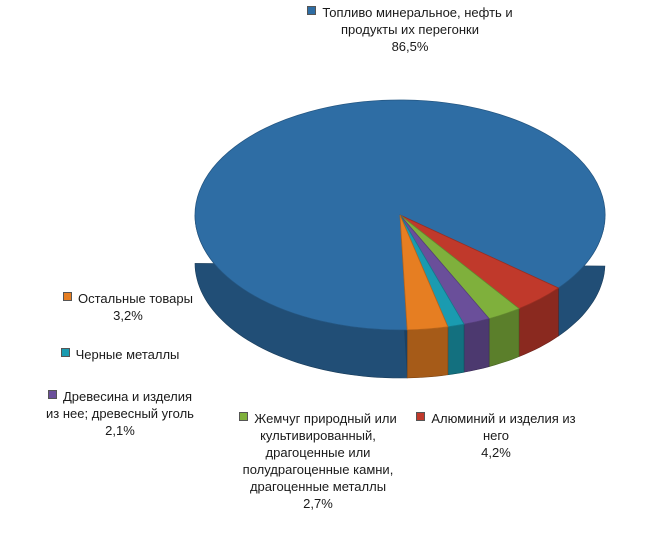 The height and width of the screenshot is (556, 657). I want to click on label-ferrous: Черные металлы, so click(120, 354).